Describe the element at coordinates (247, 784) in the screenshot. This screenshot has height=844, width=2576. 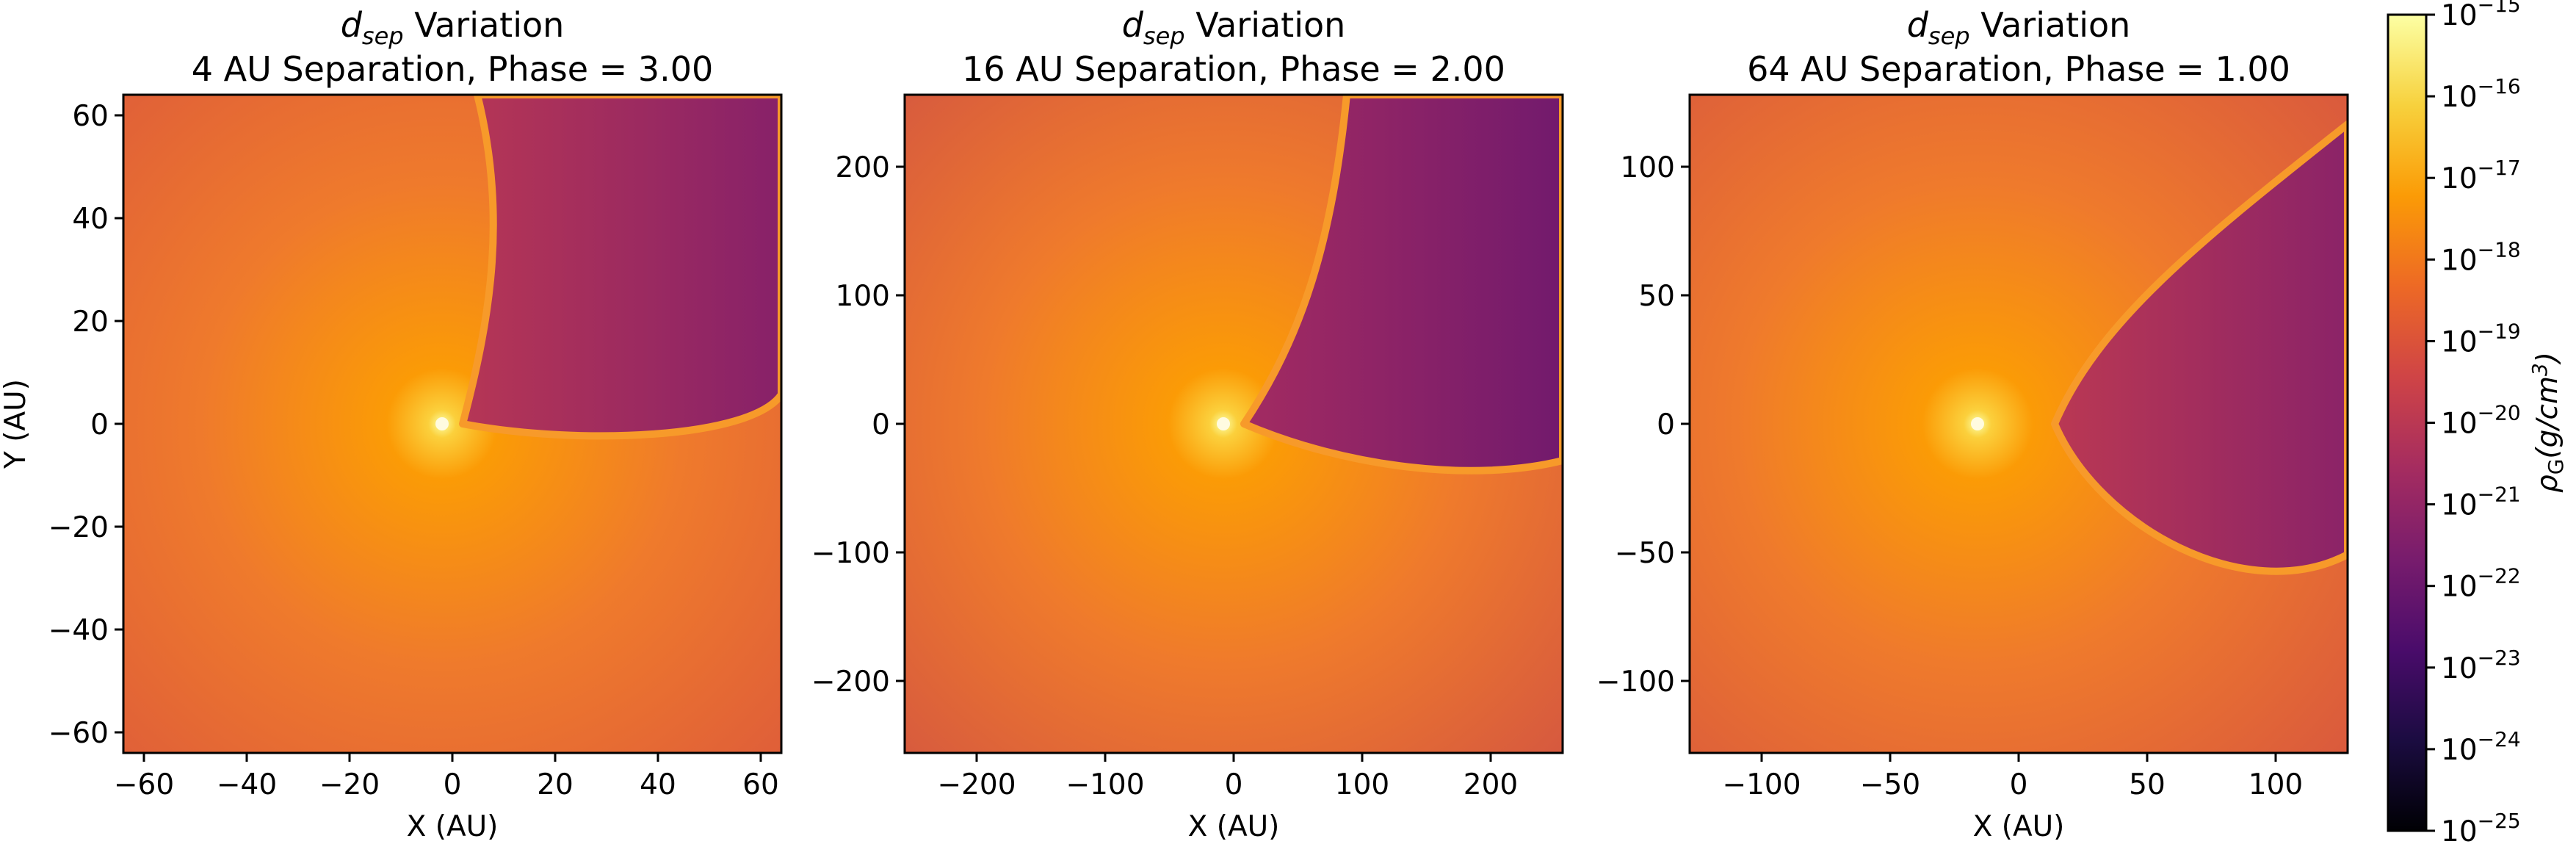
I see `x-tick-label: −40` at that location.